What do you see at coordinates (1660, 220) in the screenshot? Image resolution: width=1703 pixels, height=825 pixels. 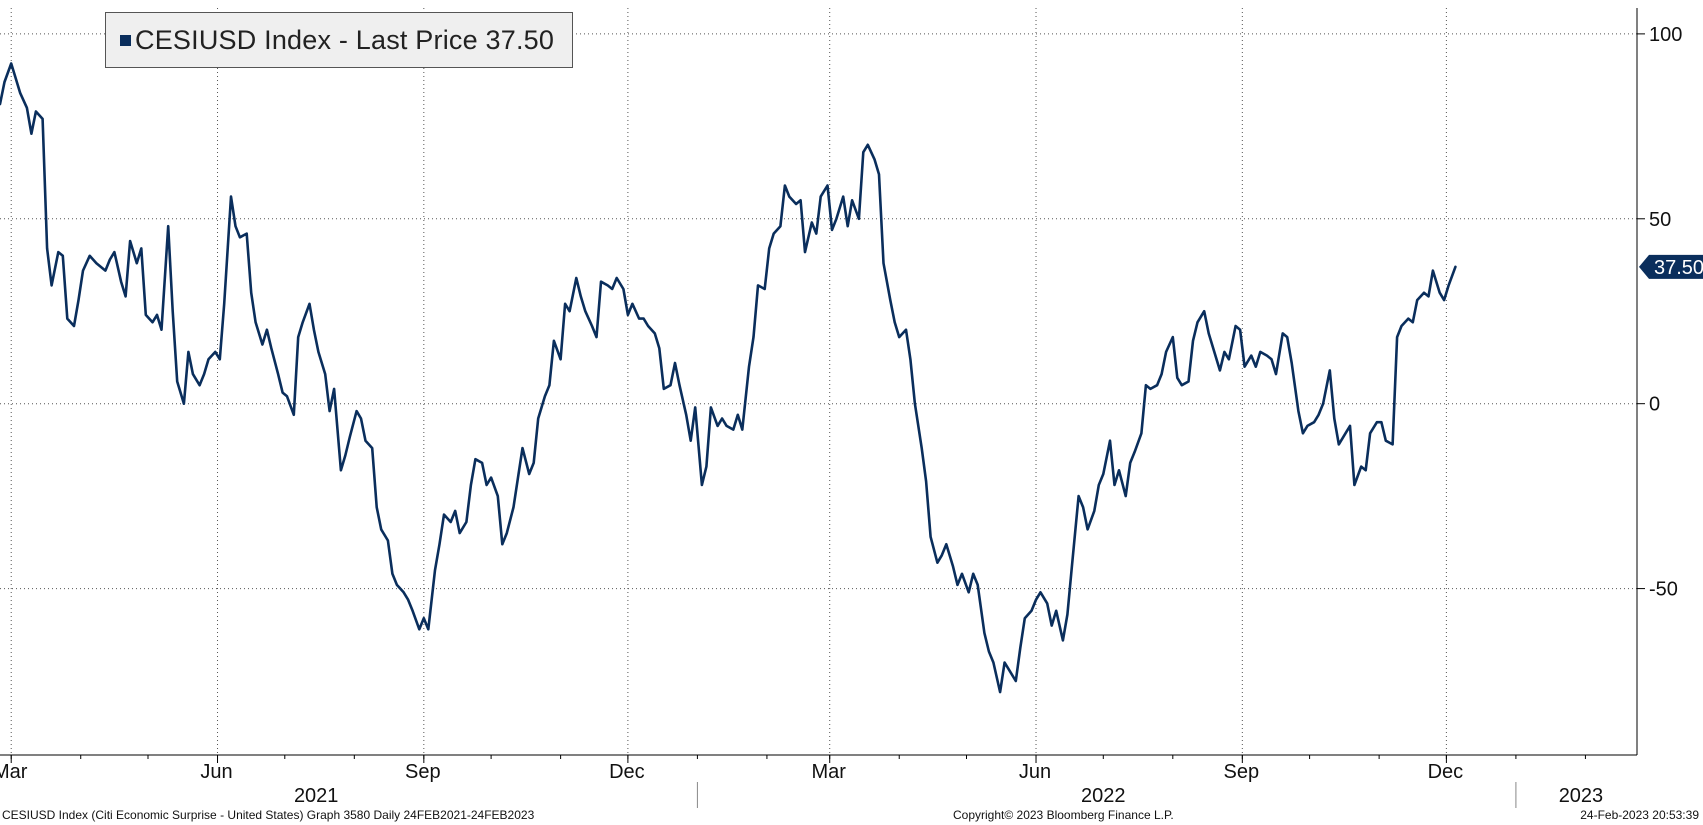 I see `y-tick-label: 50` at bounding box center [1660, 220].